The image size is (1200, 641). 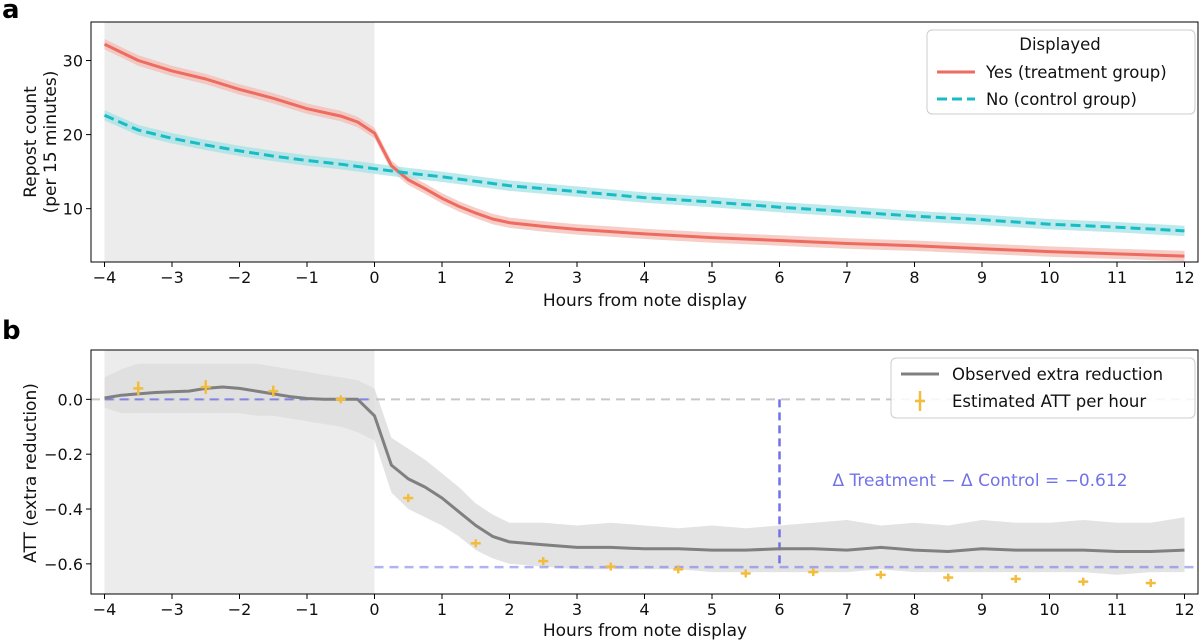 What do you see at coordinates (1117, 277) in the screenshot?
I see `panel-a-x-tick-label: 11` at bounding box center [1117, 277].